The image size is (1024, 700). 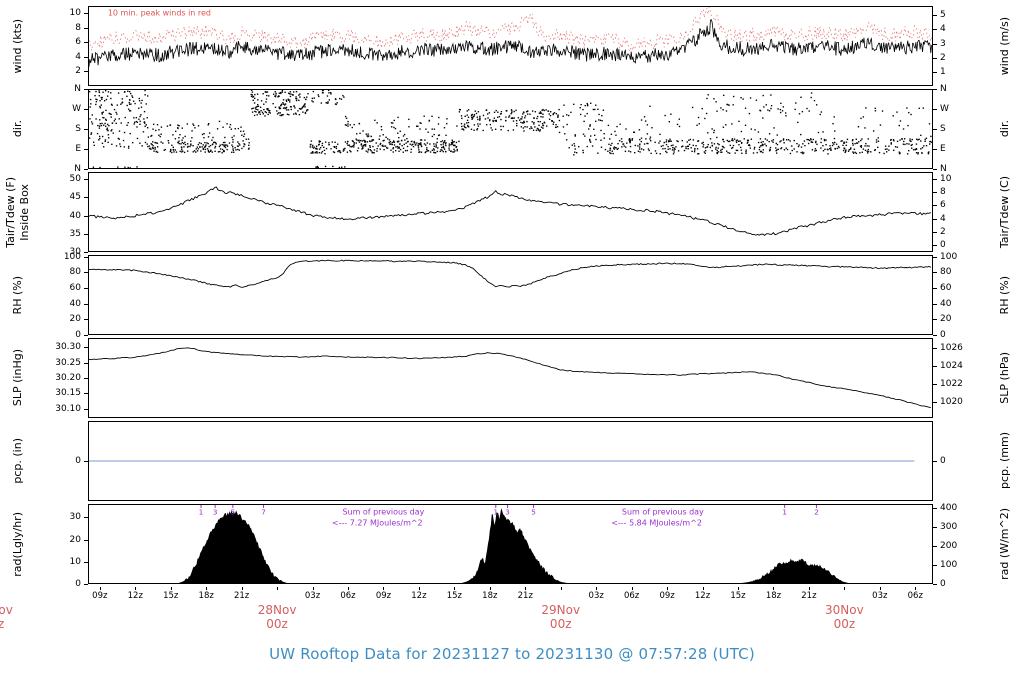 I want to click on plot-svg-rh, so click(x=510, y=273).